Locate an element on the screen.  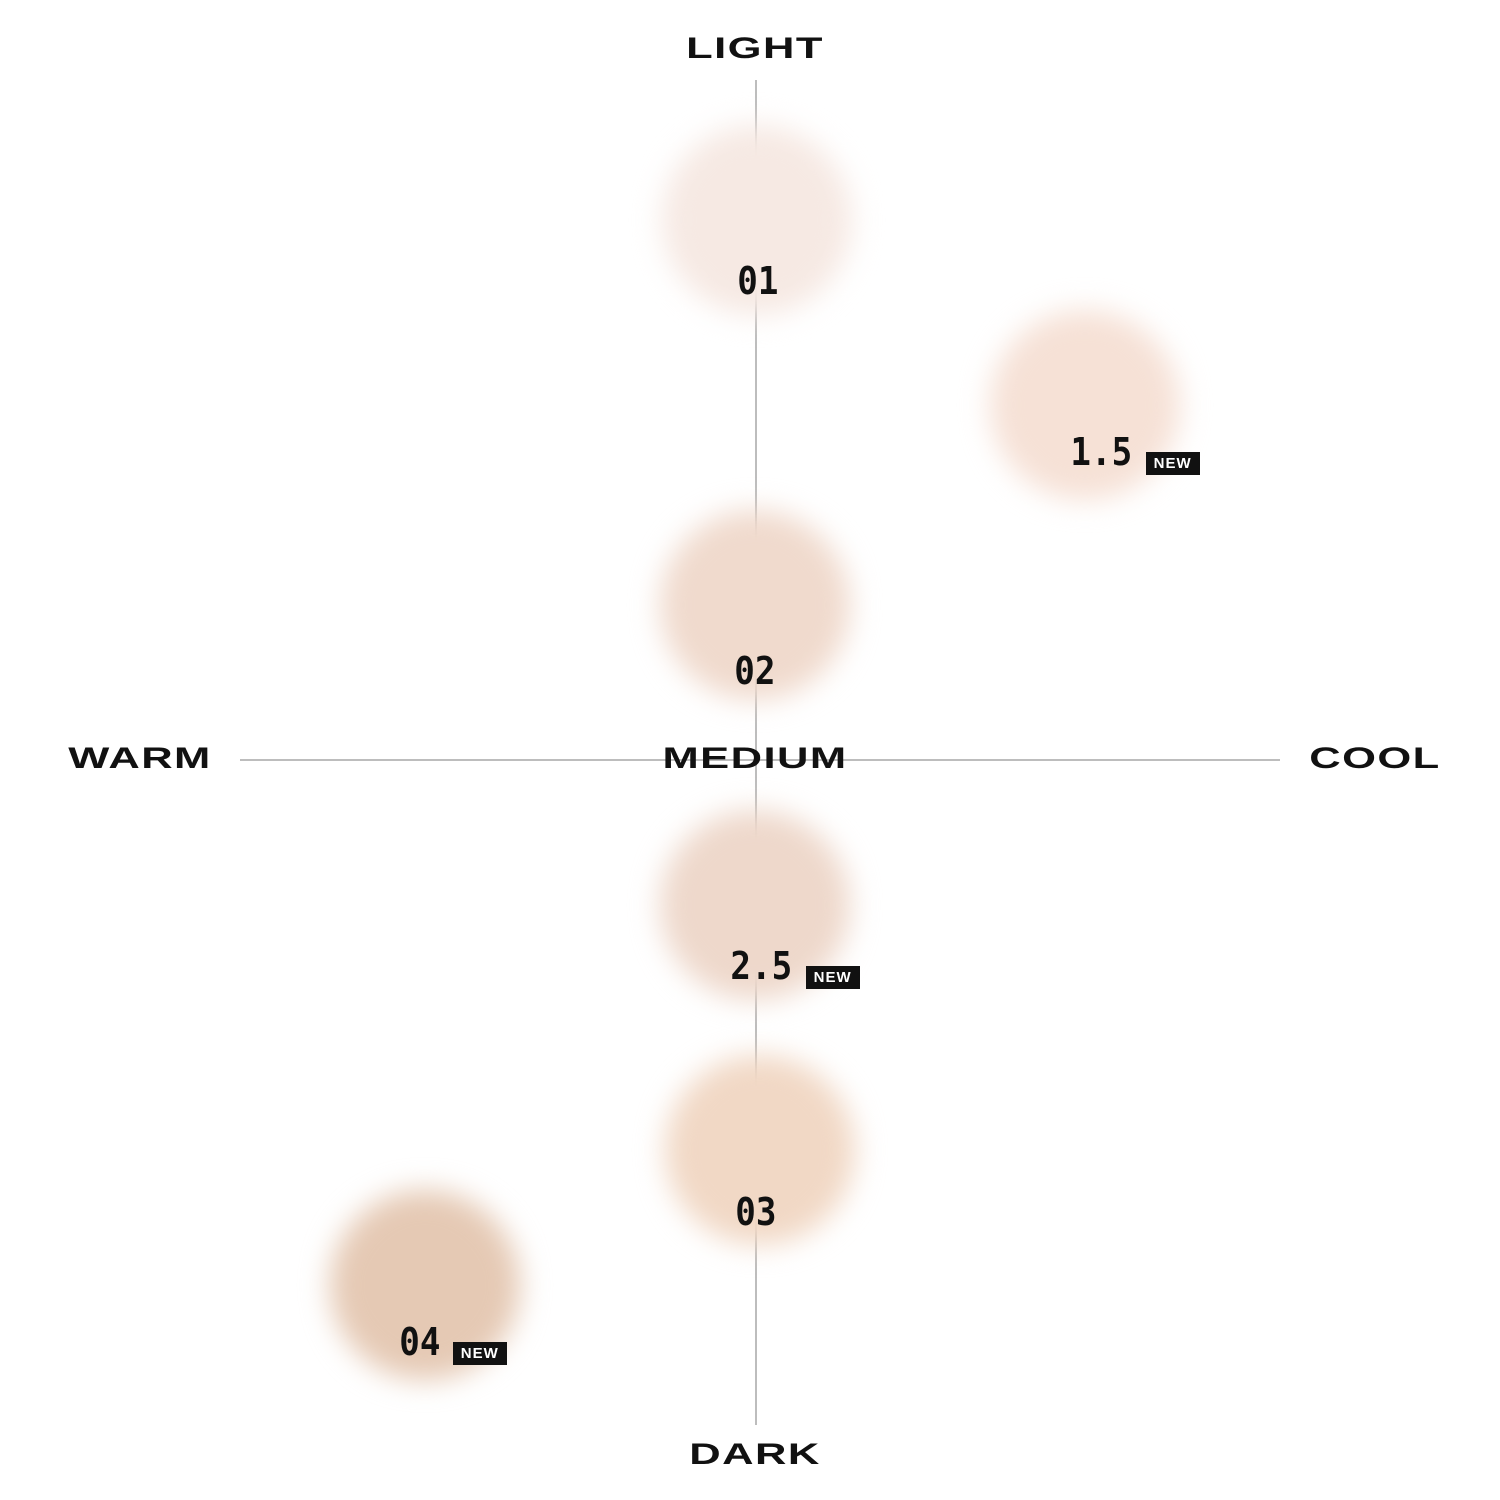
horizontal-axis-line is located at coordinates (760, 760).